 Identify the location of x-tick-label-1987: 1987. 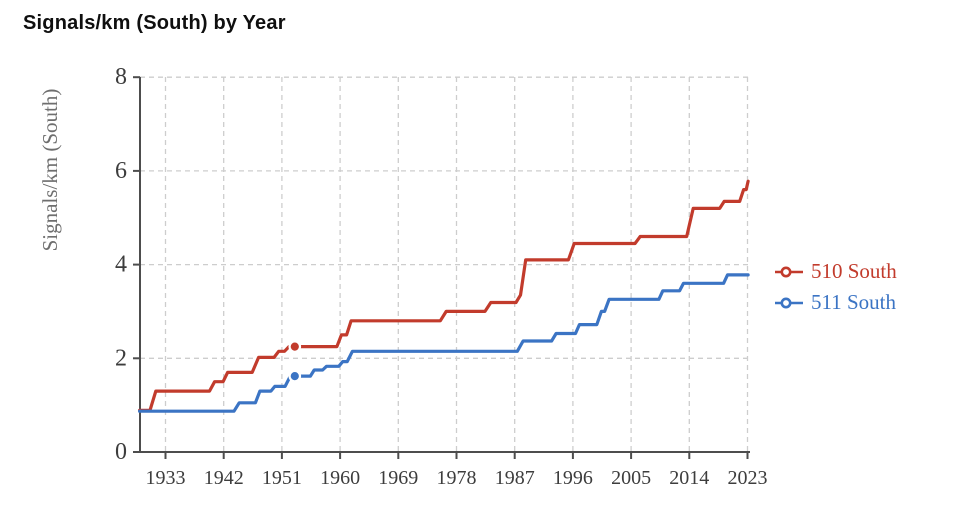
(515, 478).